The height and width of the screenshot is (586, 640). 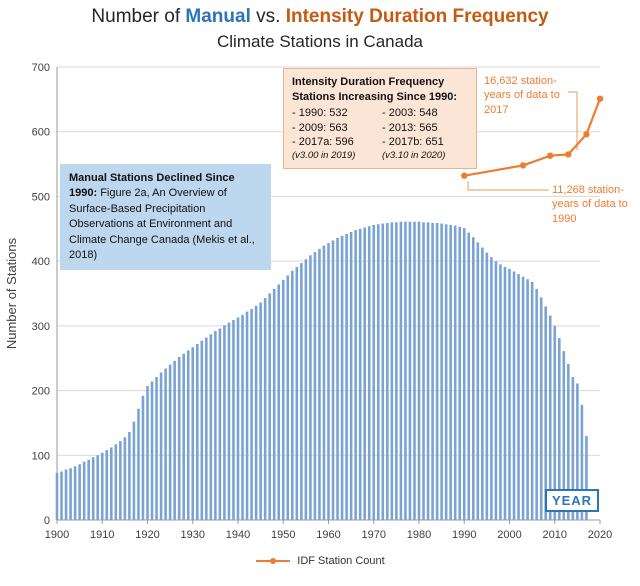 What do you see at coordinates (152, 186) in the screenshot?
I see `manual-box-bold: Manual Stations Declined Since 1990:` at bounding box center [152, 186].